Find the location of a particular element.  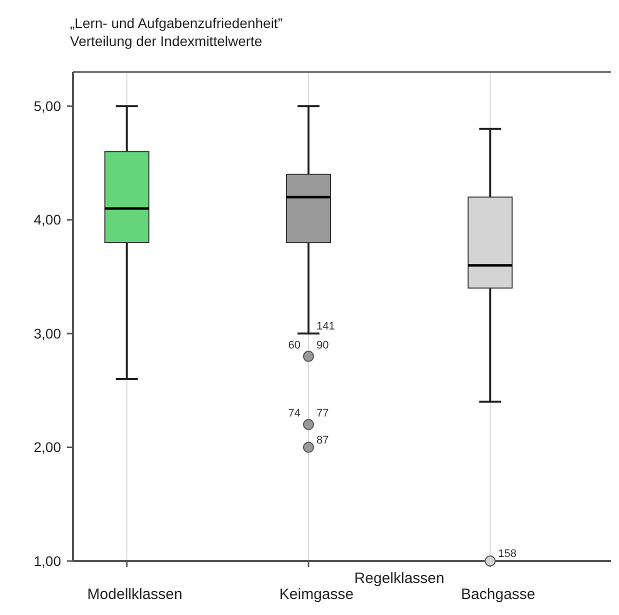

annotation: 141 is located at coordinates (325, 326).